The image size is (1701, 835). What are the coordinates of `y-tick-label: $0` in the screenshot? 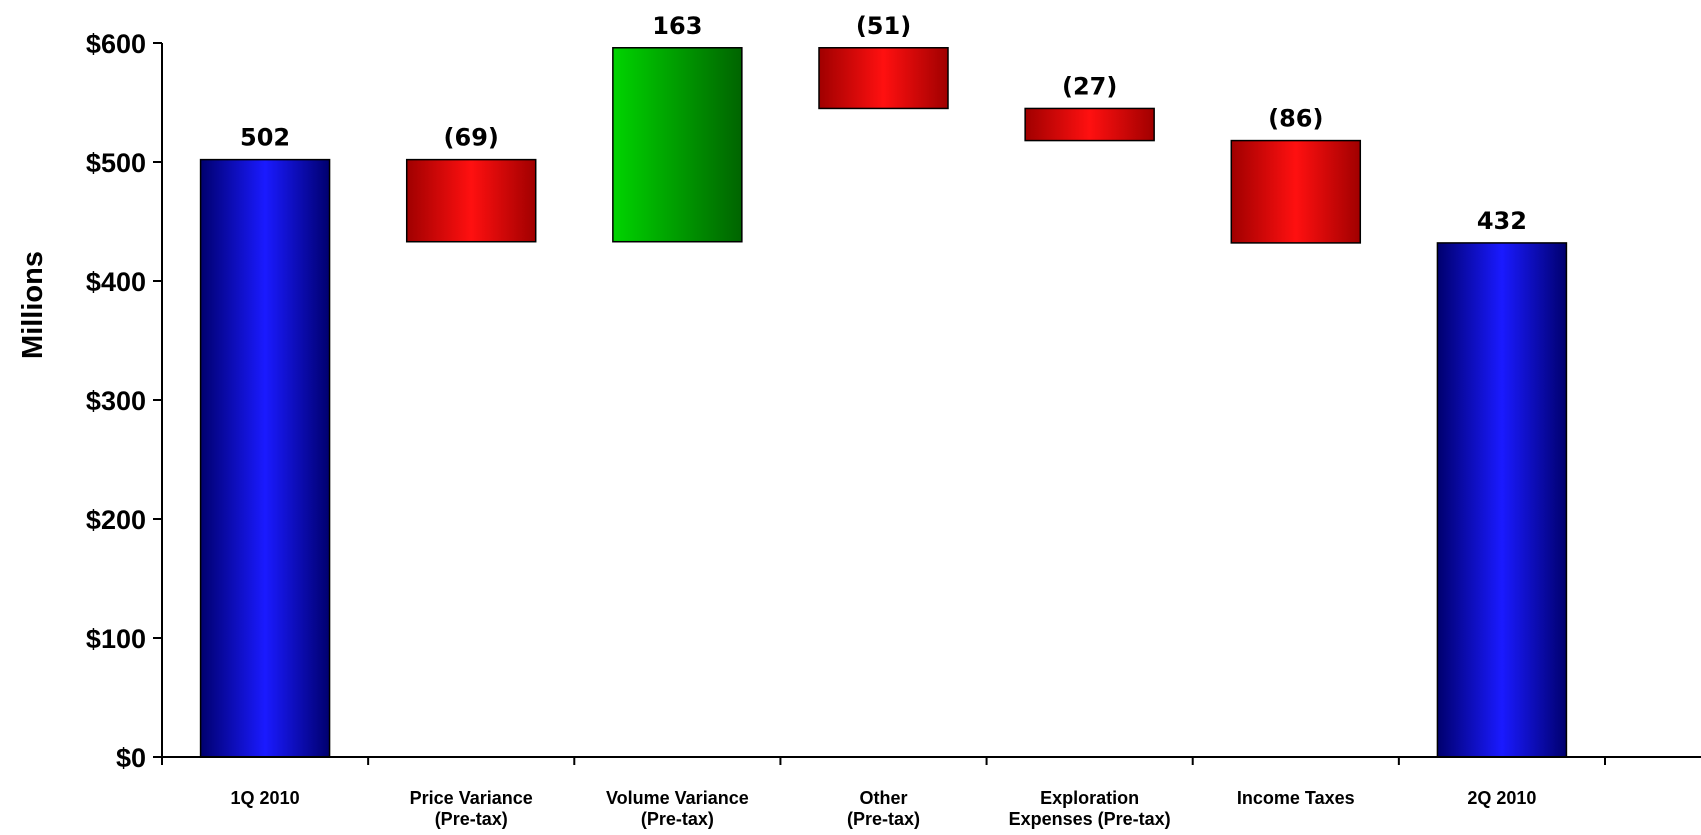 It's located at (131, 758).